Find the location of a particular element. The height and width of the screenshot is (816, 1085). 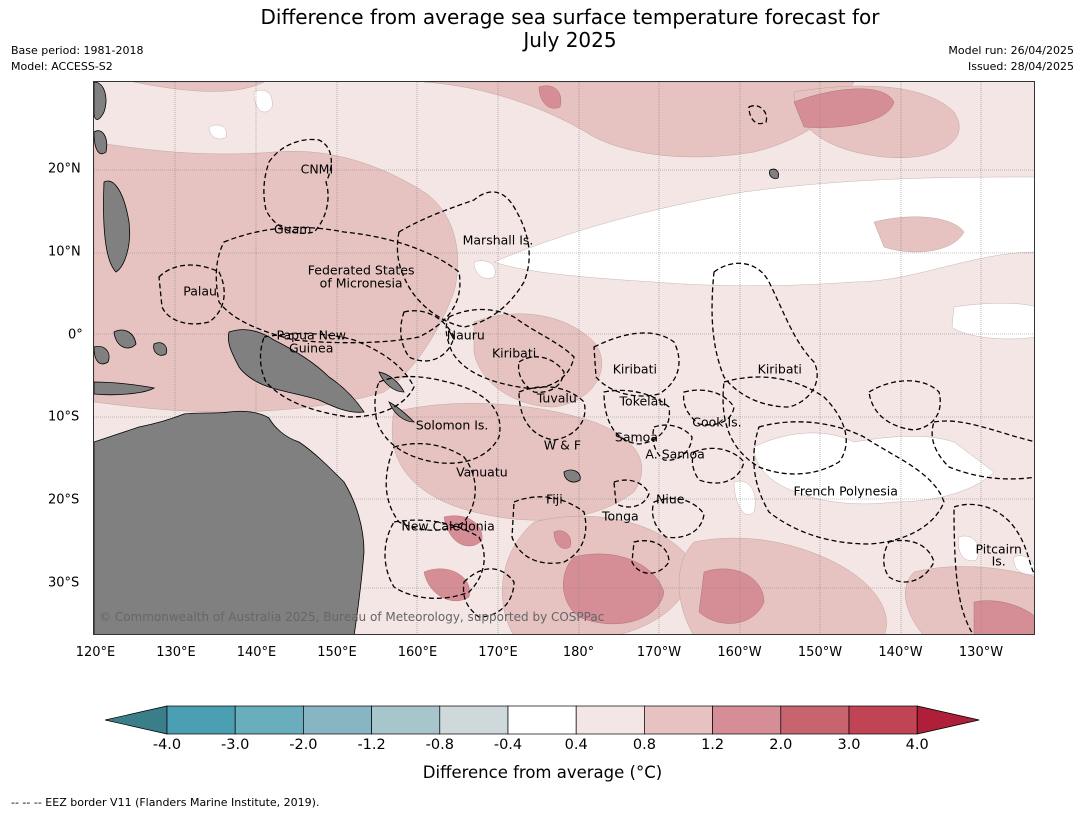

longitude-tick: 120°E is located at coordinates (95, 652).